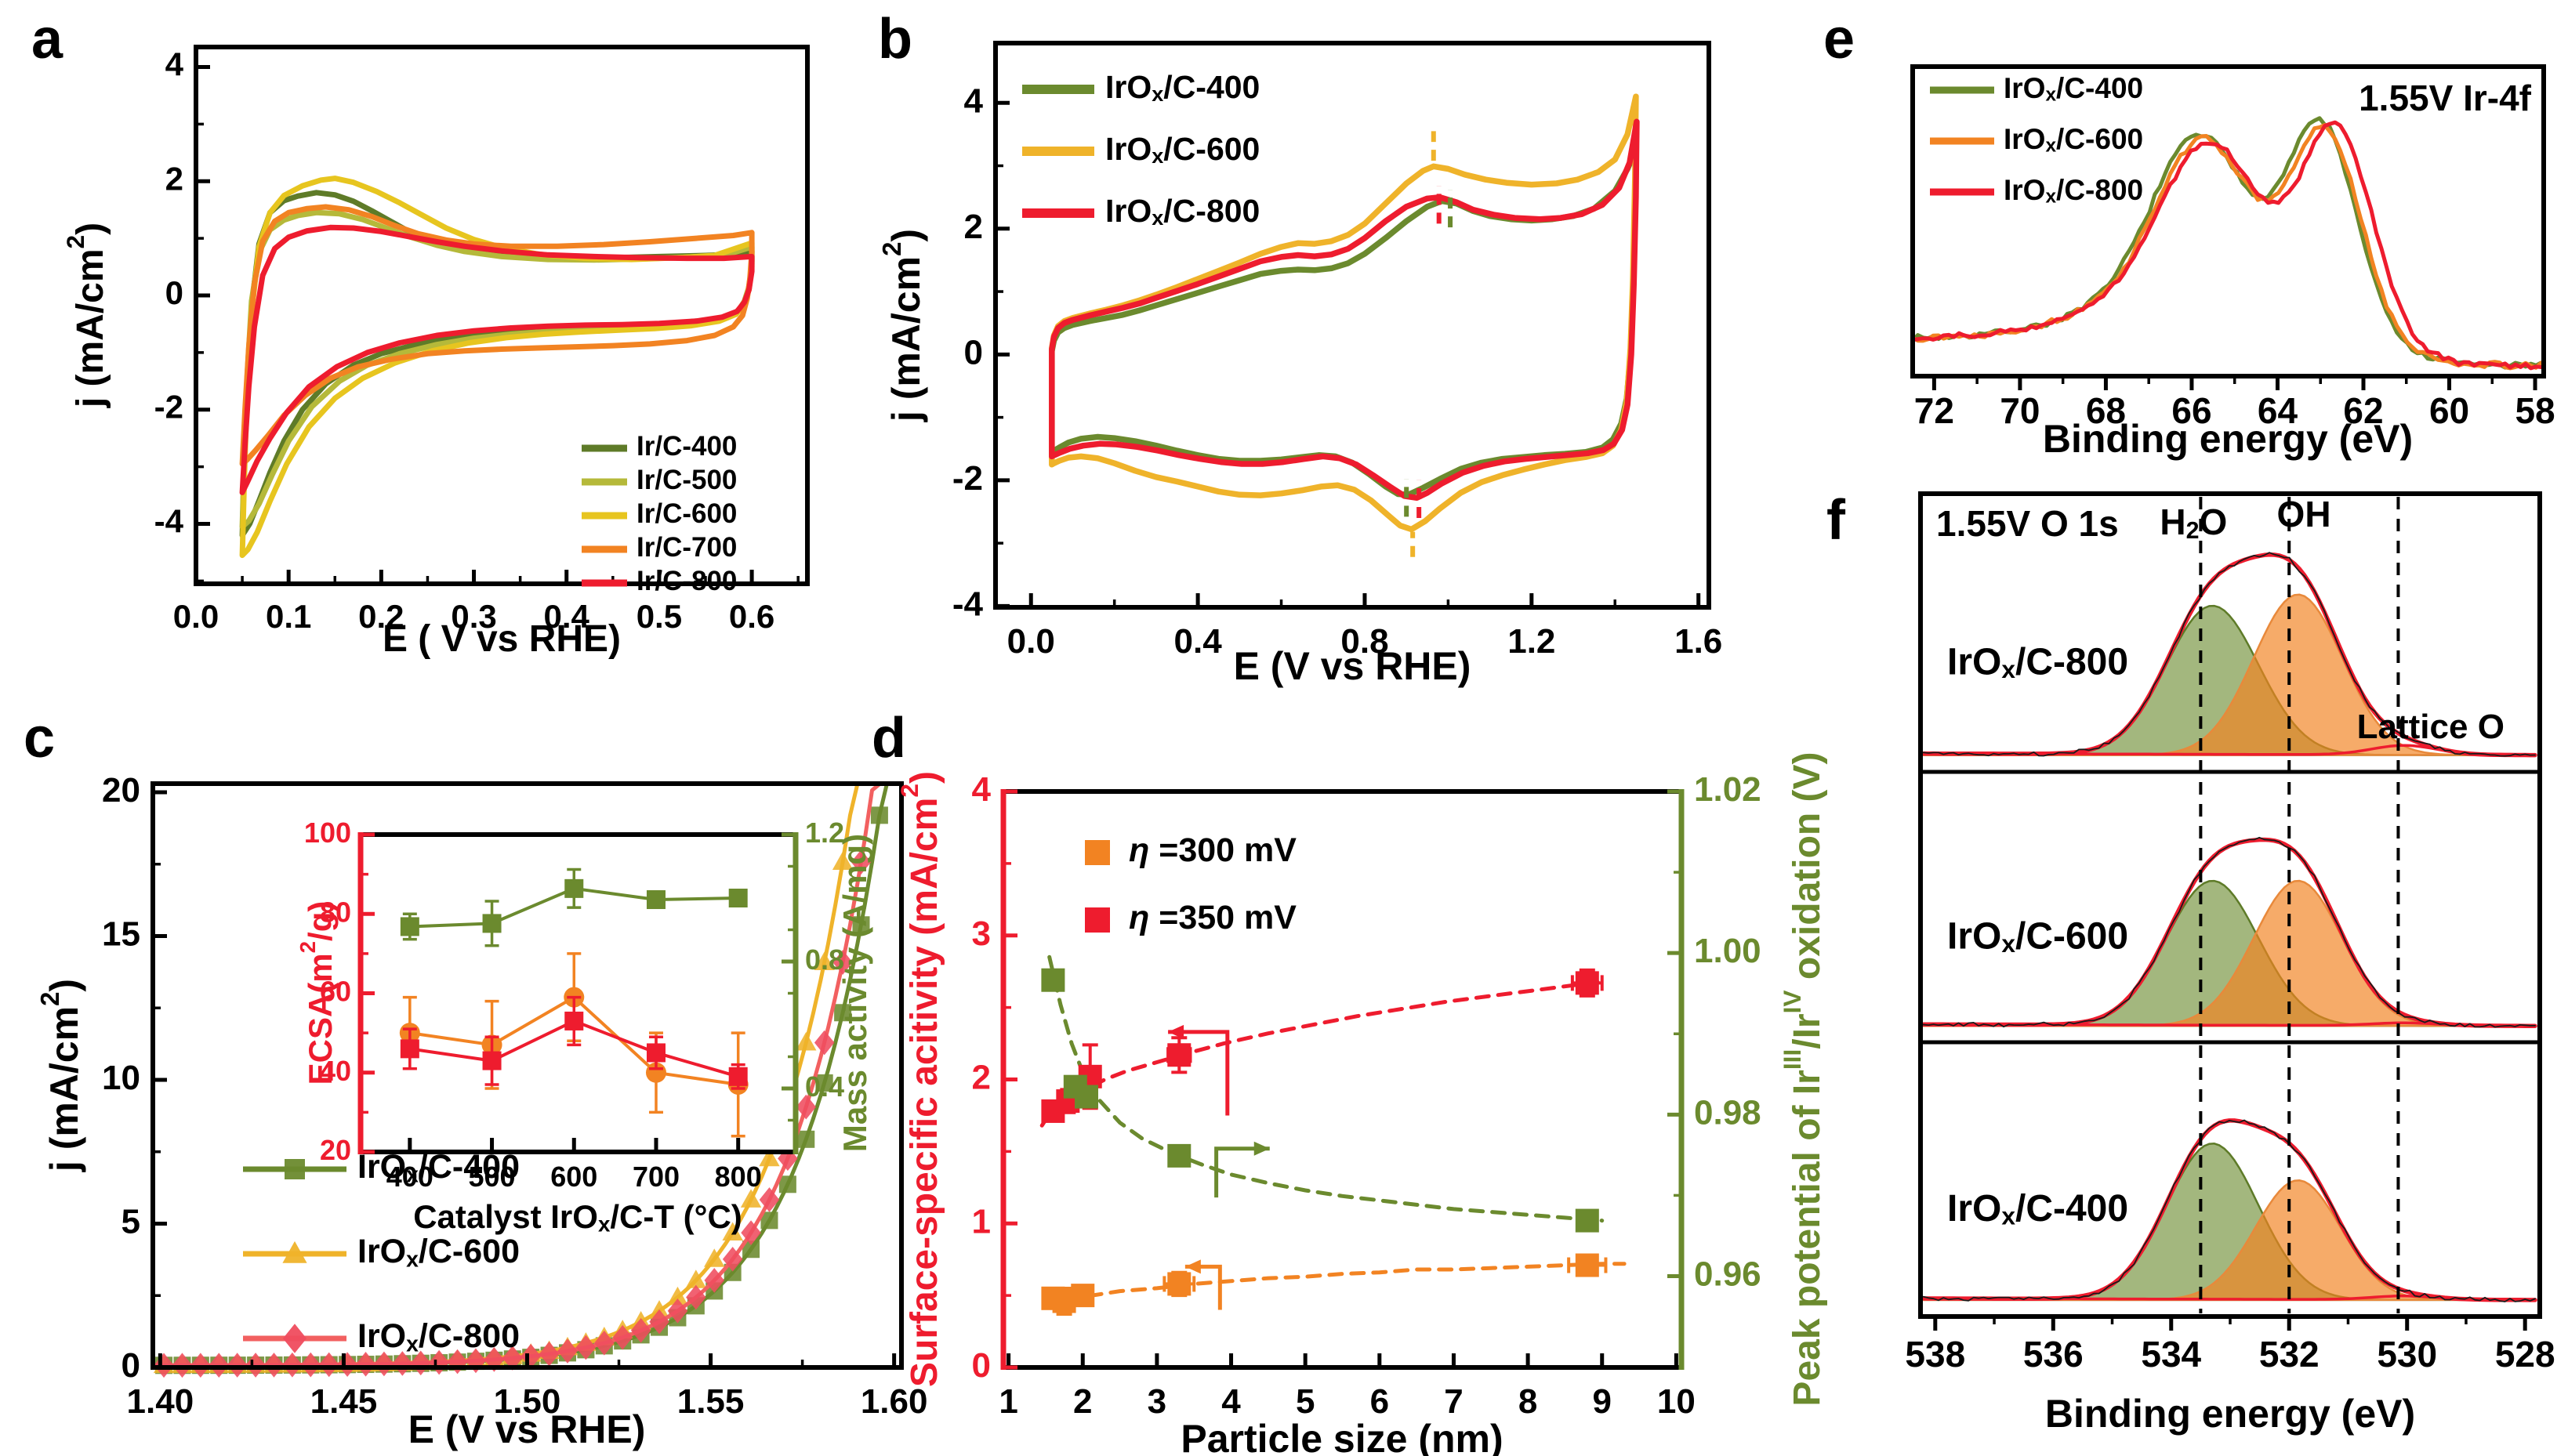 This screenshot has height=1456, width=2568. What do you see at coordinates (751, 616) in the screenshot?
I see `panel-a-xtick: 0.6` at bounding box center [751, 616].